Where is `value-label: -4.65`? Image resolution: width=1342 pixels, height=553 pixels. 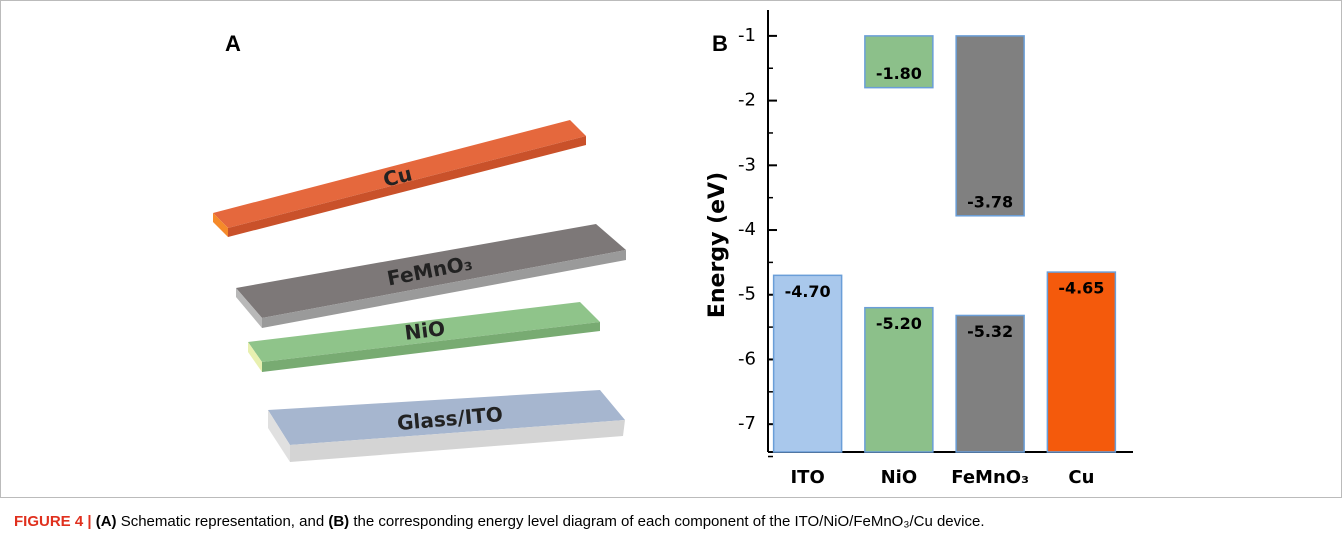 value-label: -4.65 is located at coordinates (1081, 288).